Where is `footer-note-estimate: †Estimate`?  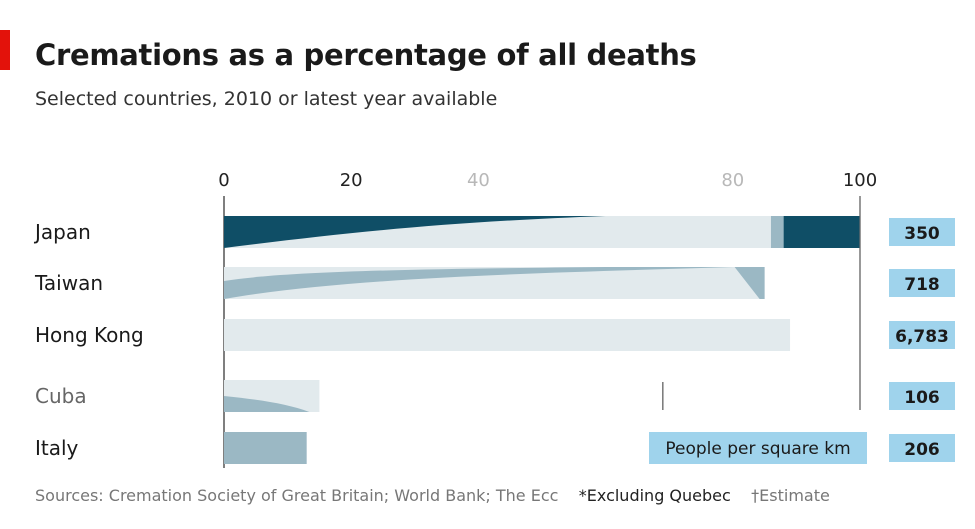
footer-note-estimate: †Estimate is located at coordinates (790, 495).